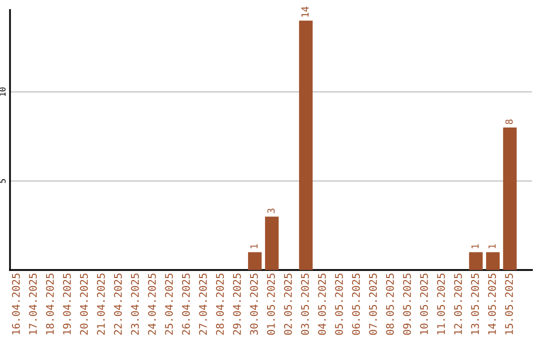 This screenshot has width=540, height=340. What do you see at coordinates (458, 304) in the screenshot?
I see `x-tick-label: 12.05.2025` at bounding box center [458, 304].